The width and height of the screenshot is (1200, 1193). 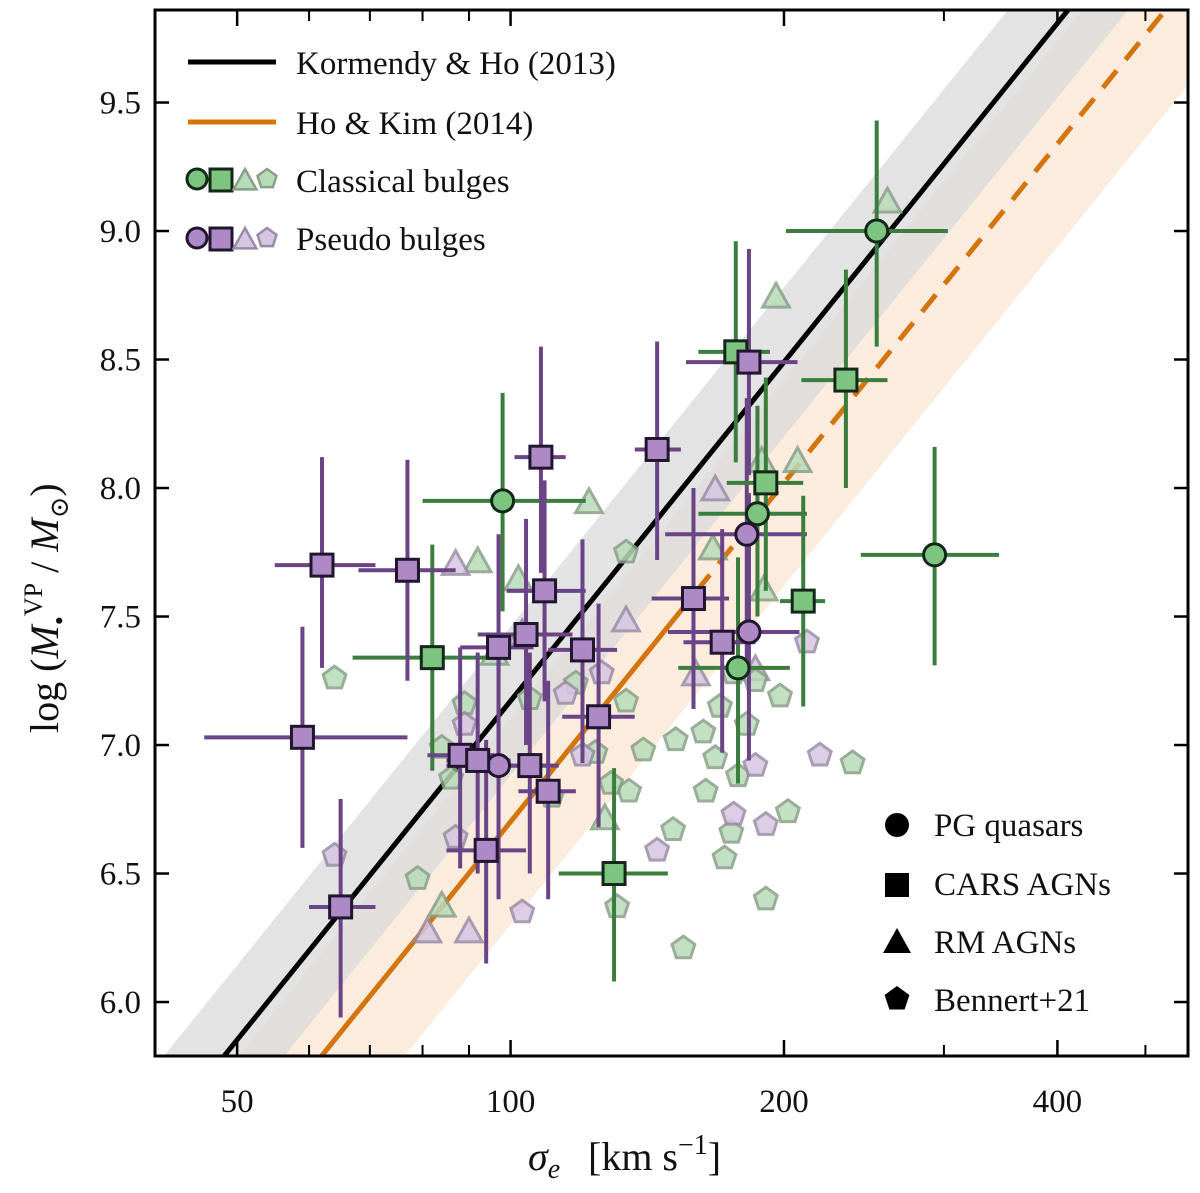 What do you see at coordinates (267, 237) in the screenshot?
I see `pseudo-legend-pentagon` at bounding box center [267, 237].